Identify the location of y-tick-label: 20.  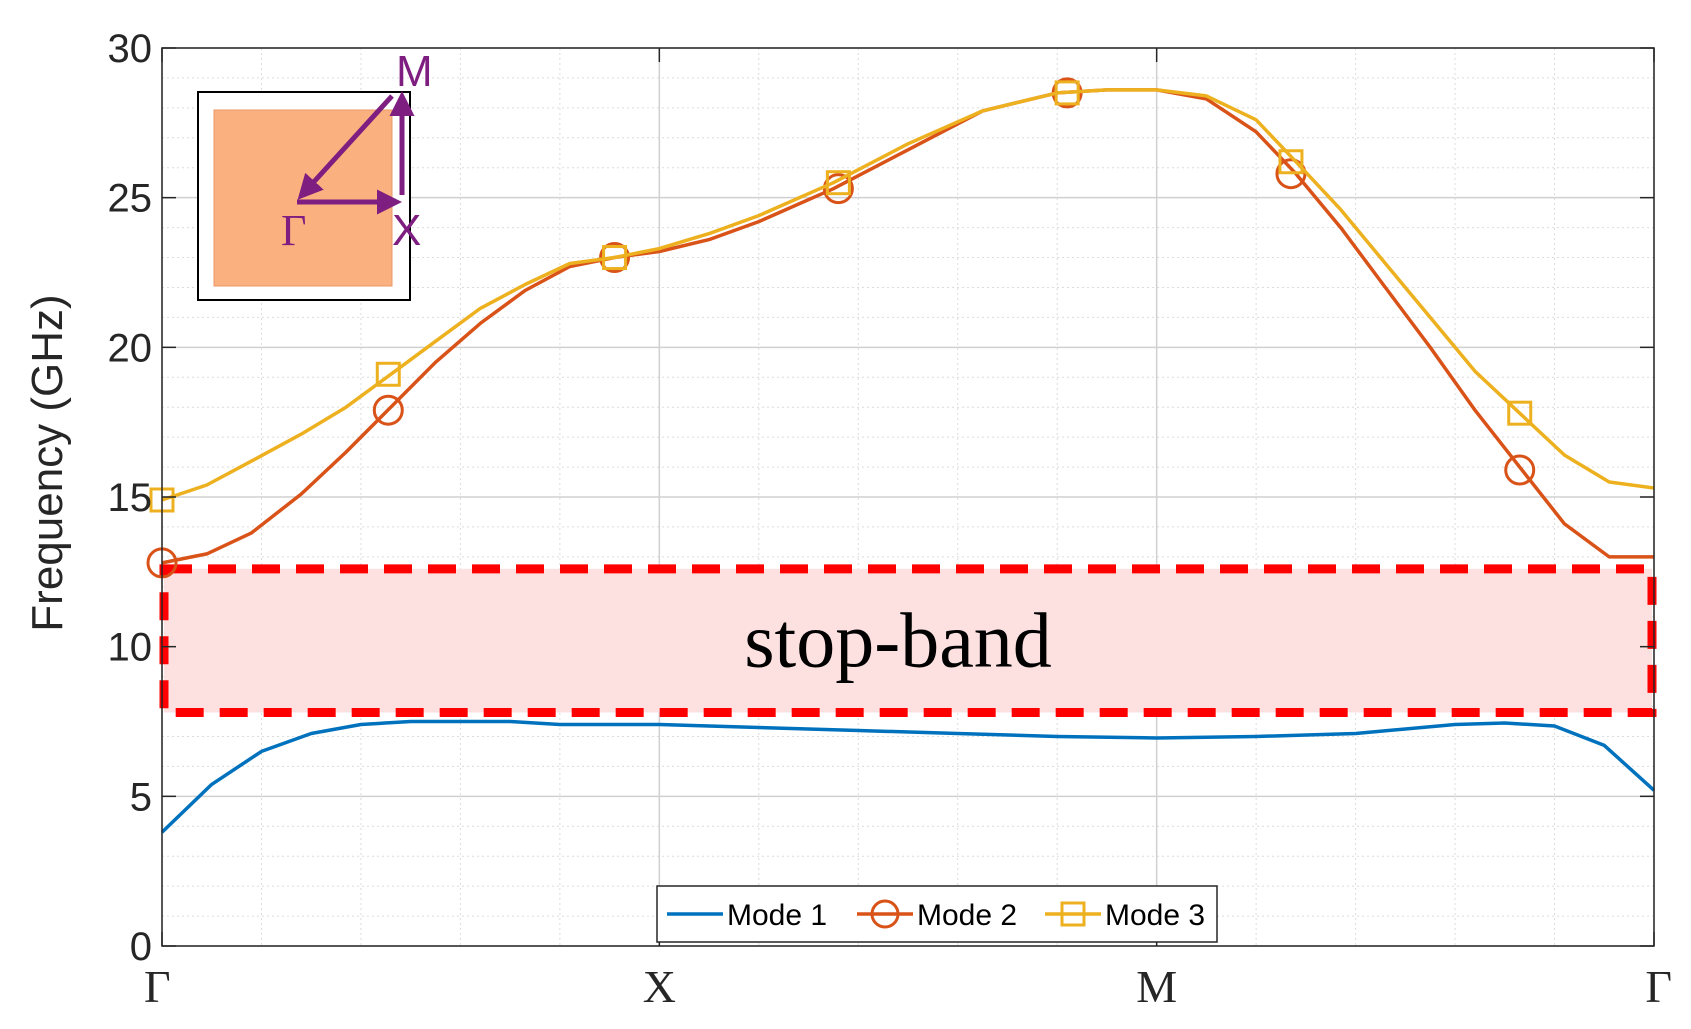
(130, 348).